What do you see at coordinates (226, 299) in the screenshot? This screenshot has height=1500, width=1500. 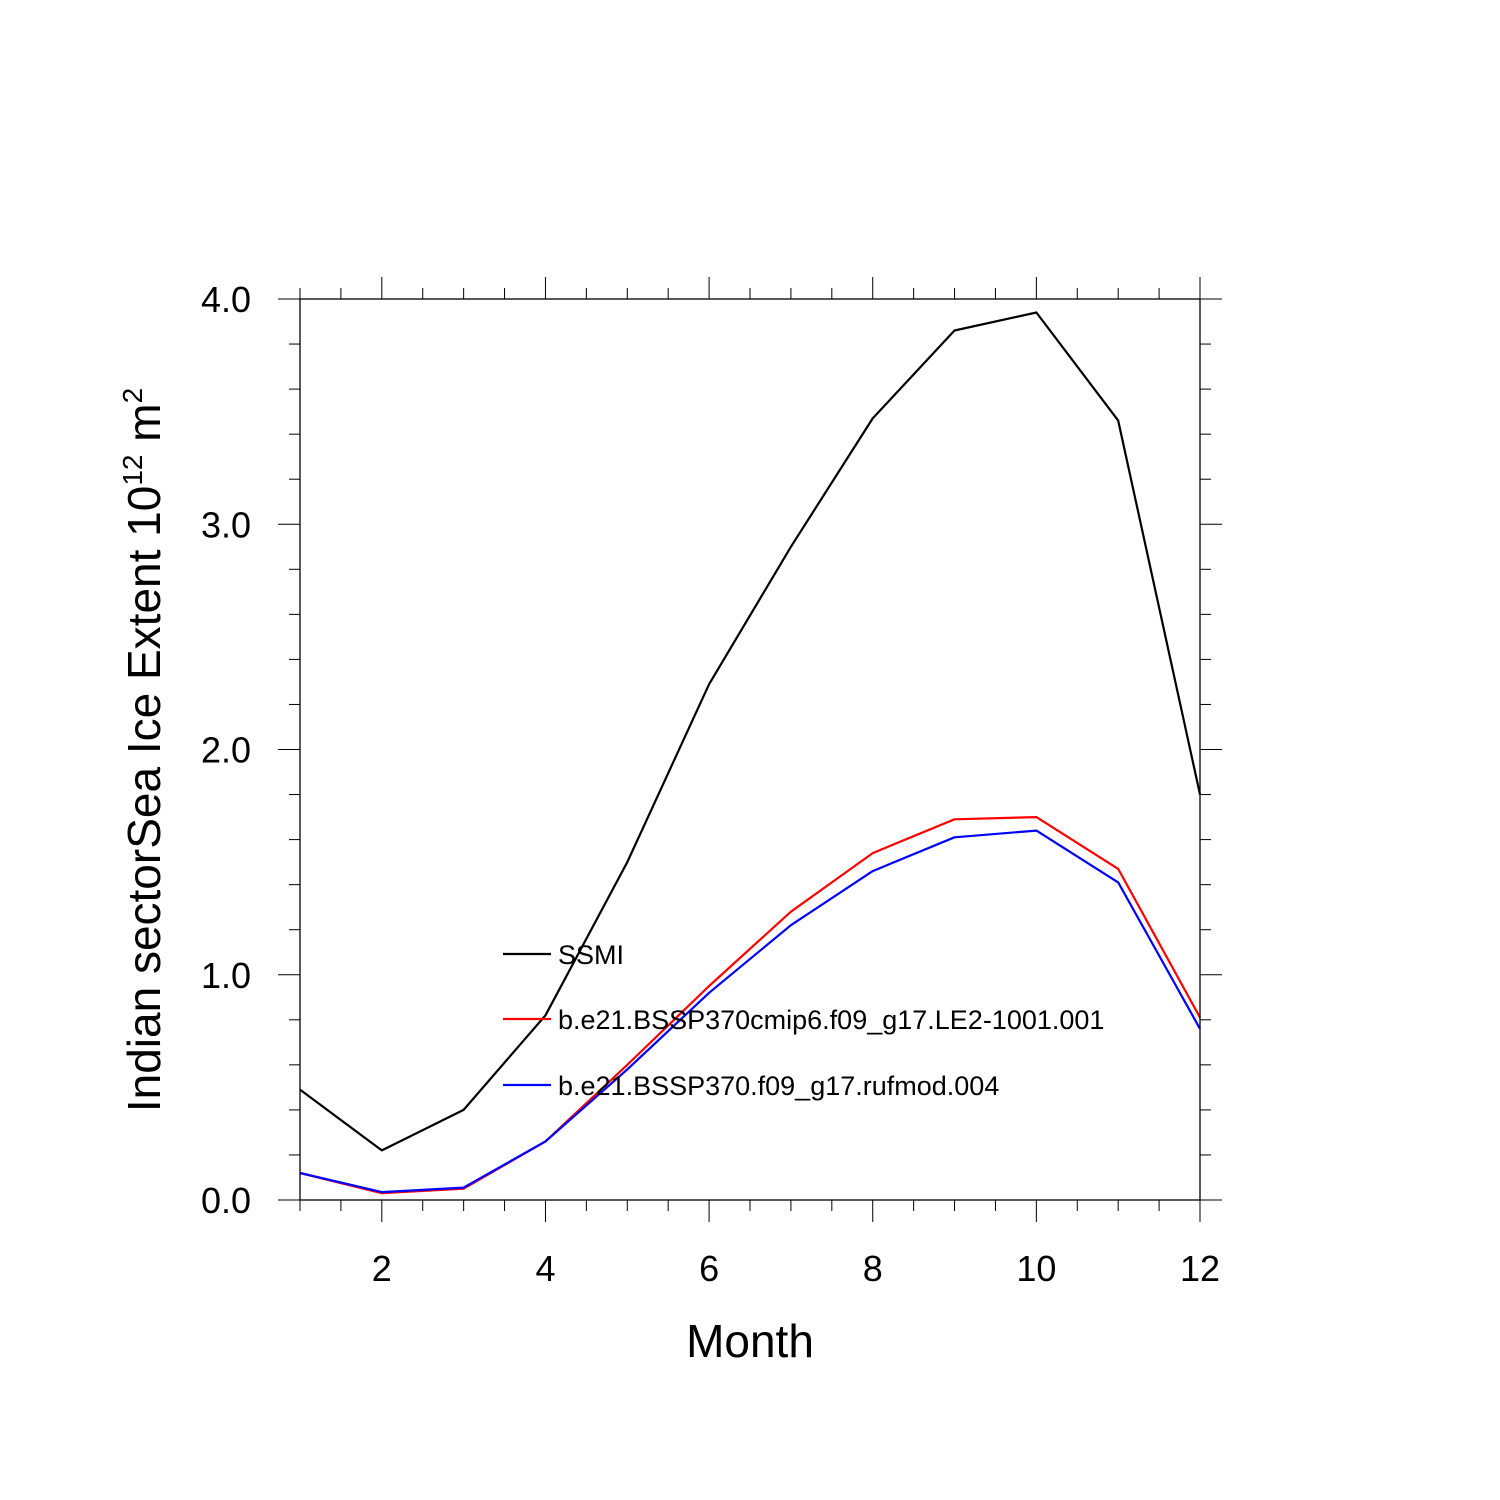 I see `y-tick-label: 4.0` at bounding box center [226, 299].